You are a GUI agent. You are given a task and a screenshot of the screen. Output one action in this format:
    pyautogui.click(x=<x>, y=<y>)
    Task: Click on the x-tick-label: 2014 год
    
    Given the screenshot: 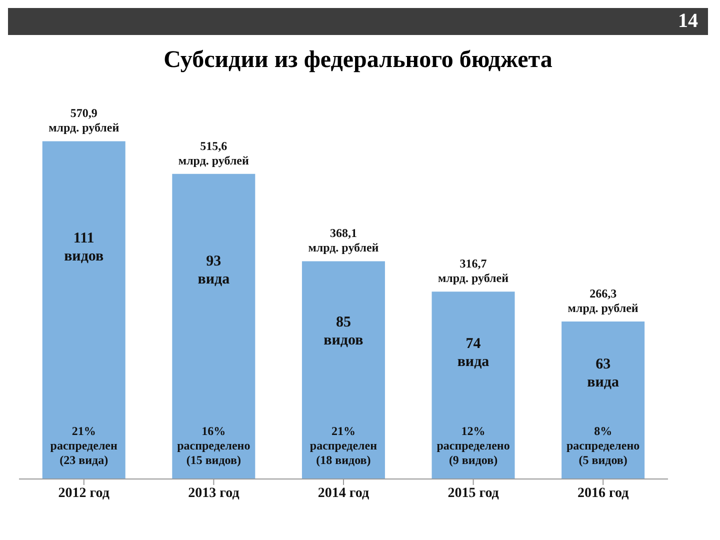 What is the action you would take?
    pyautogui.click(x=344, y=493)
    